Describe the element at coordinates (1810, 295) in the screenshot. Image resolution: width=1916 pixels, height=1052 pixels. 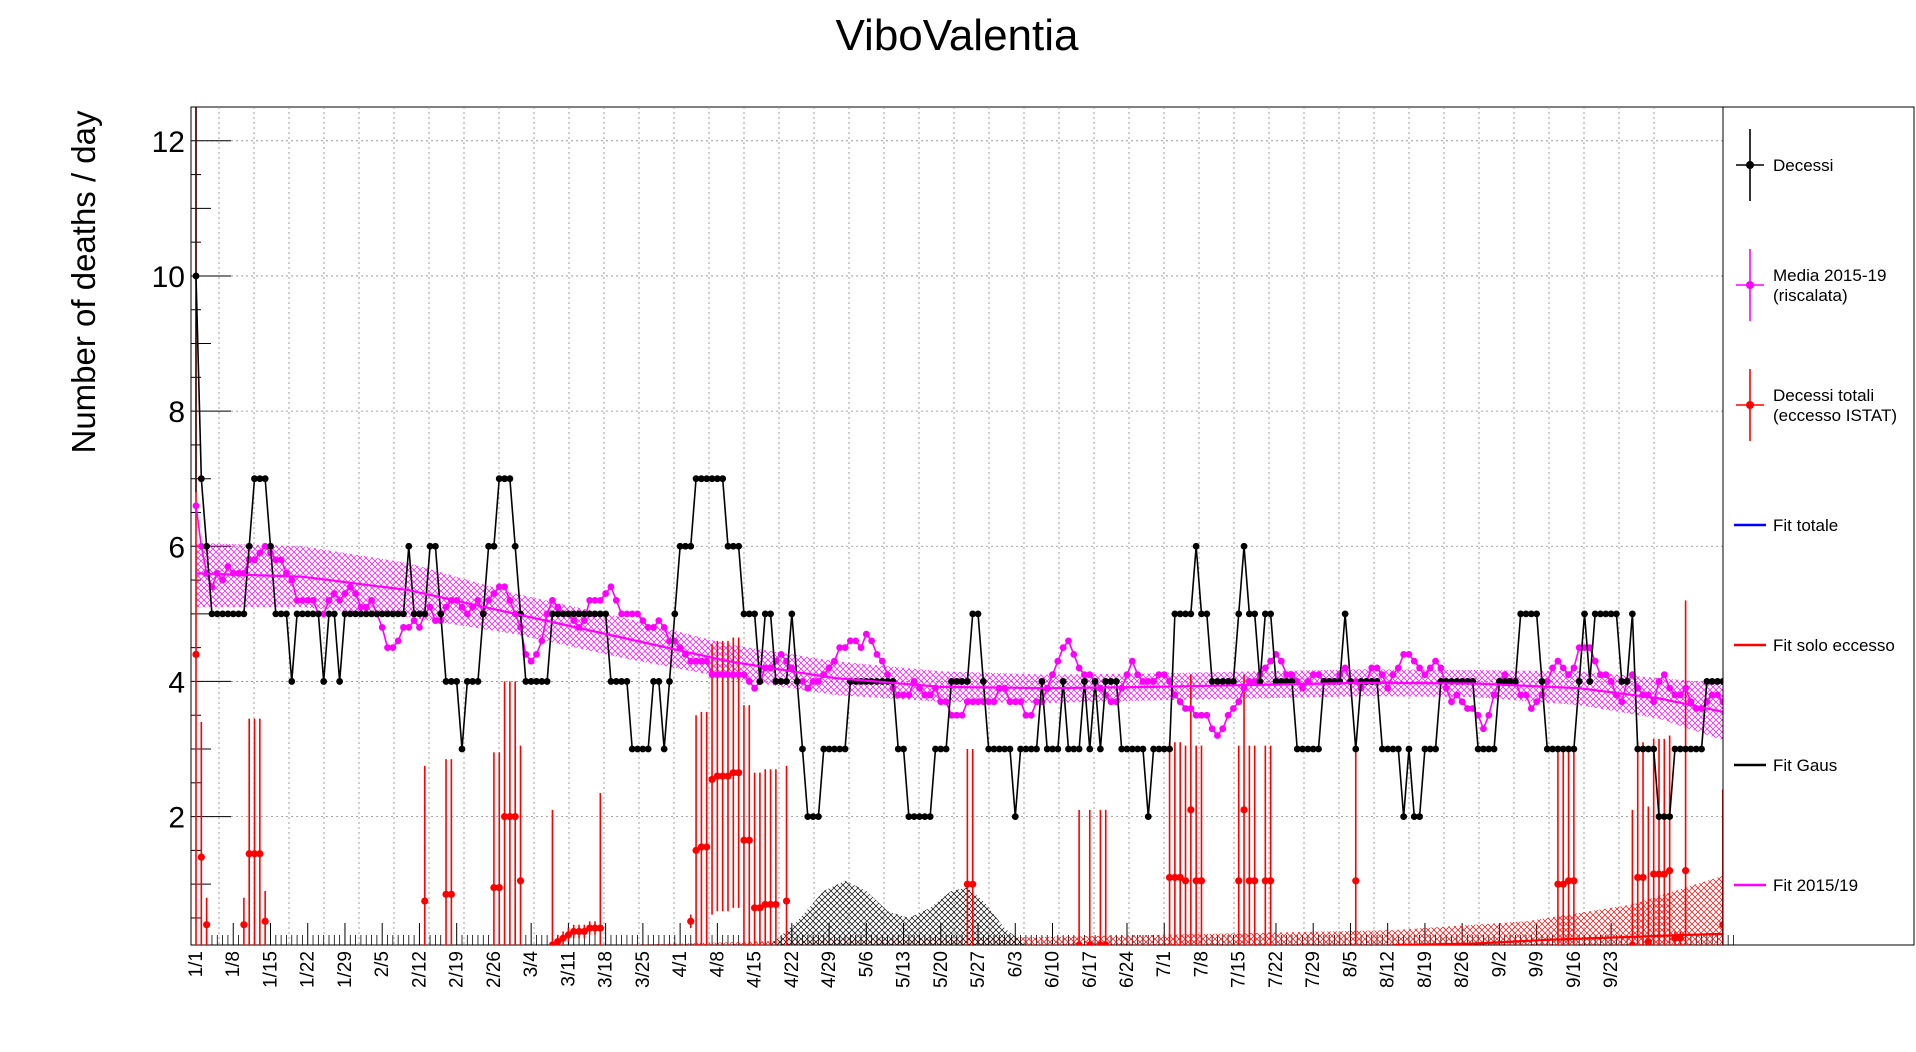
I see `legend-label-line2: (riscalata)` at that location.